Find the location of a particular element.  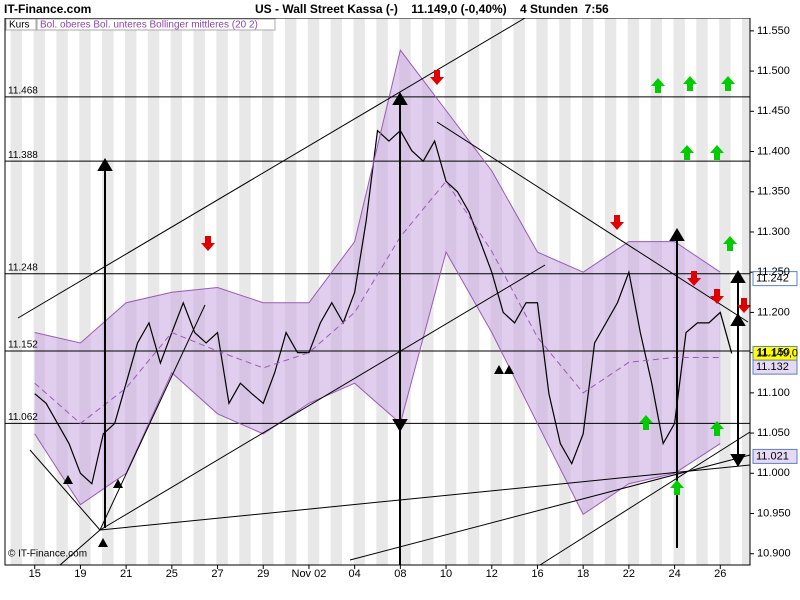

y-tick-label: 11.500 is located at coordinates (773, 71).